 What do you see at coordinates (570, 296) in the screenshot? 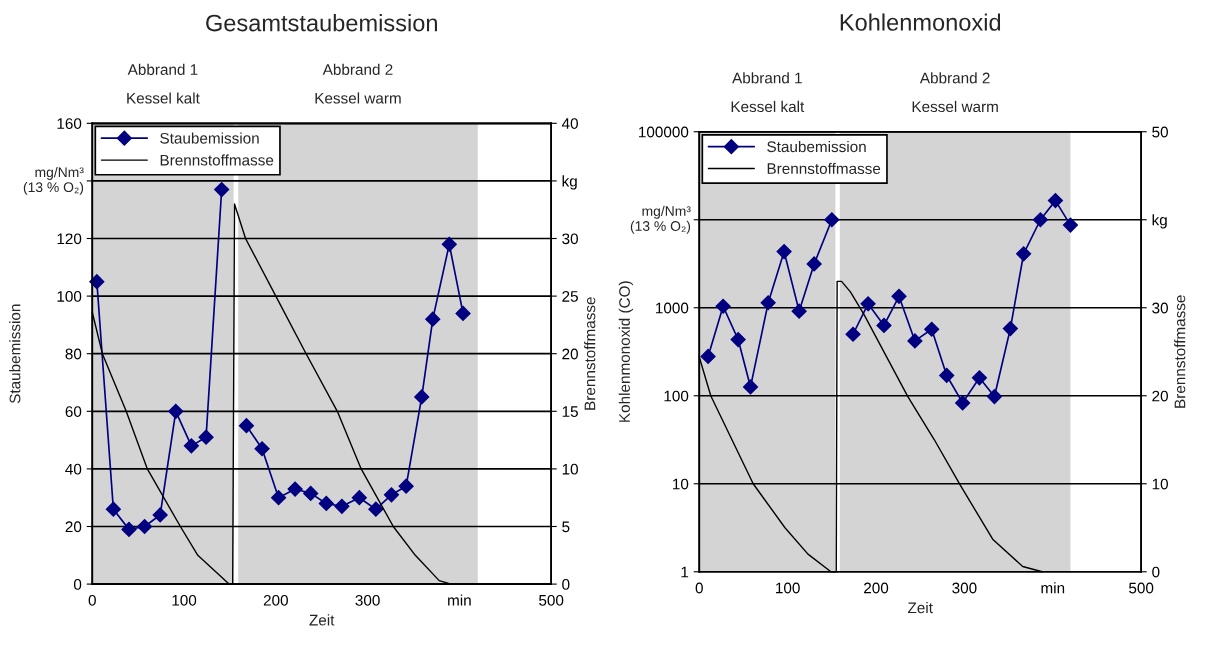
I see `y2-tick-label: 25` at bounding box center [570, 296].